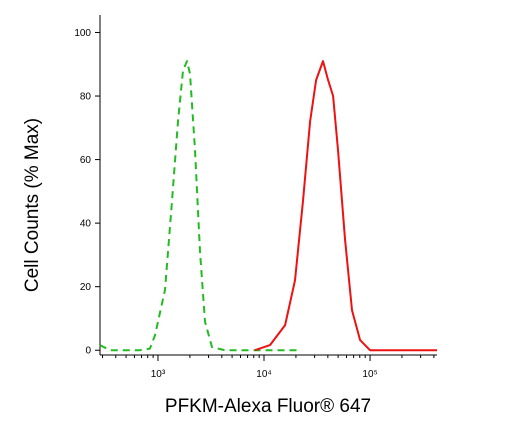 This screenshot has width=515, height=431. I want to click on y-tick-label: 80, so click(86, 97).